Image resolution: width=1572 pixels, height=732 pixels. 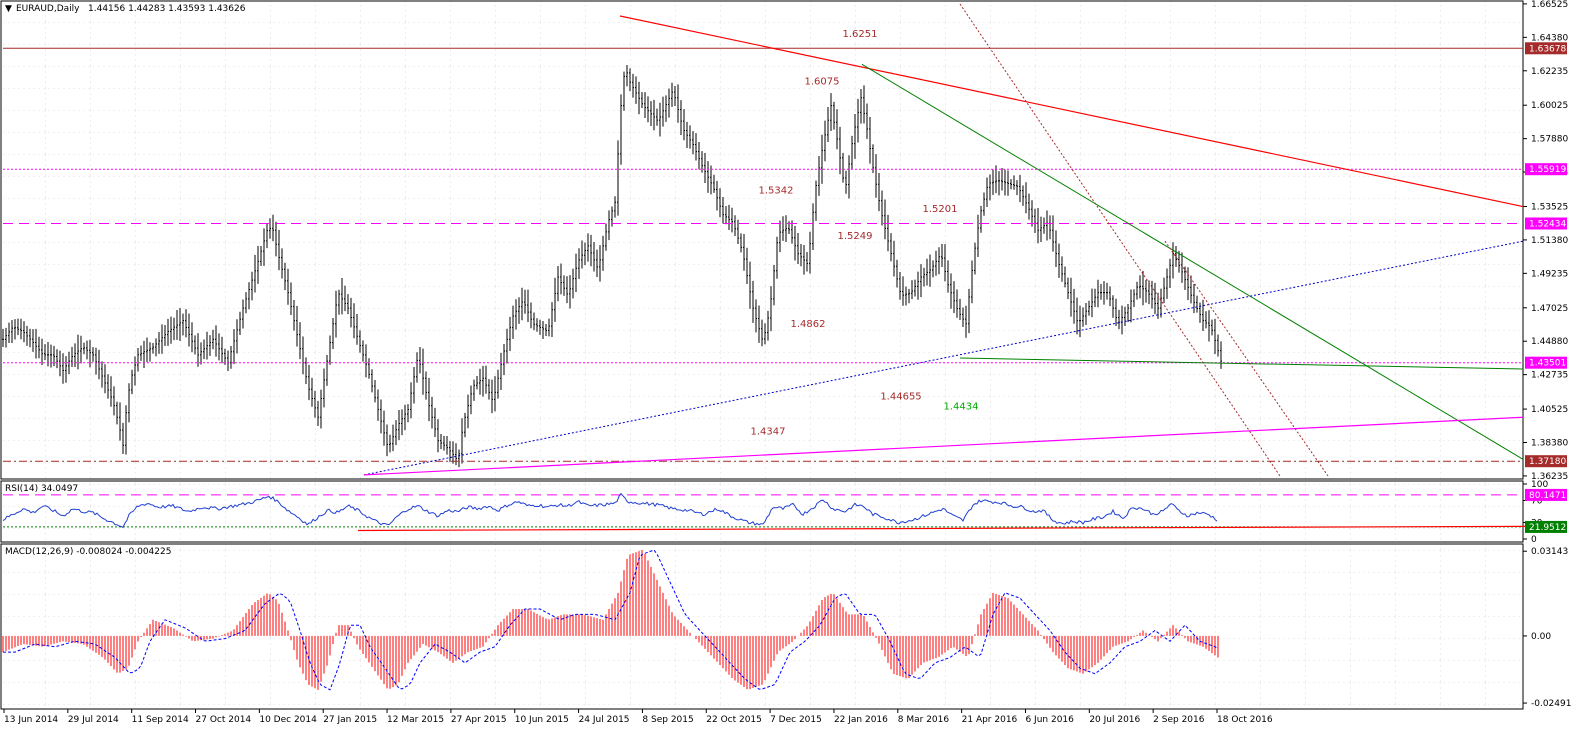 What do you see at coordinates (1549, 140) in the screenshot?
I see `price-tick-label: 1.57880` at bounding box center [1549, 140].